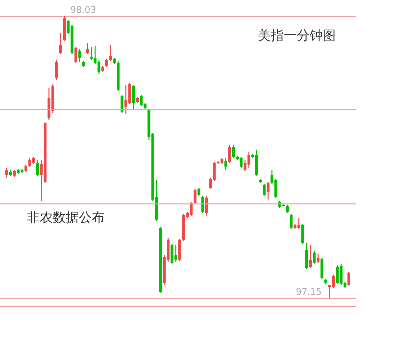 Image resolution: width=400 pixels, height=342 pixels. Describe the element at coordinates (309, 293) in the screenshot. I see `annotation: 97.15` at that location.